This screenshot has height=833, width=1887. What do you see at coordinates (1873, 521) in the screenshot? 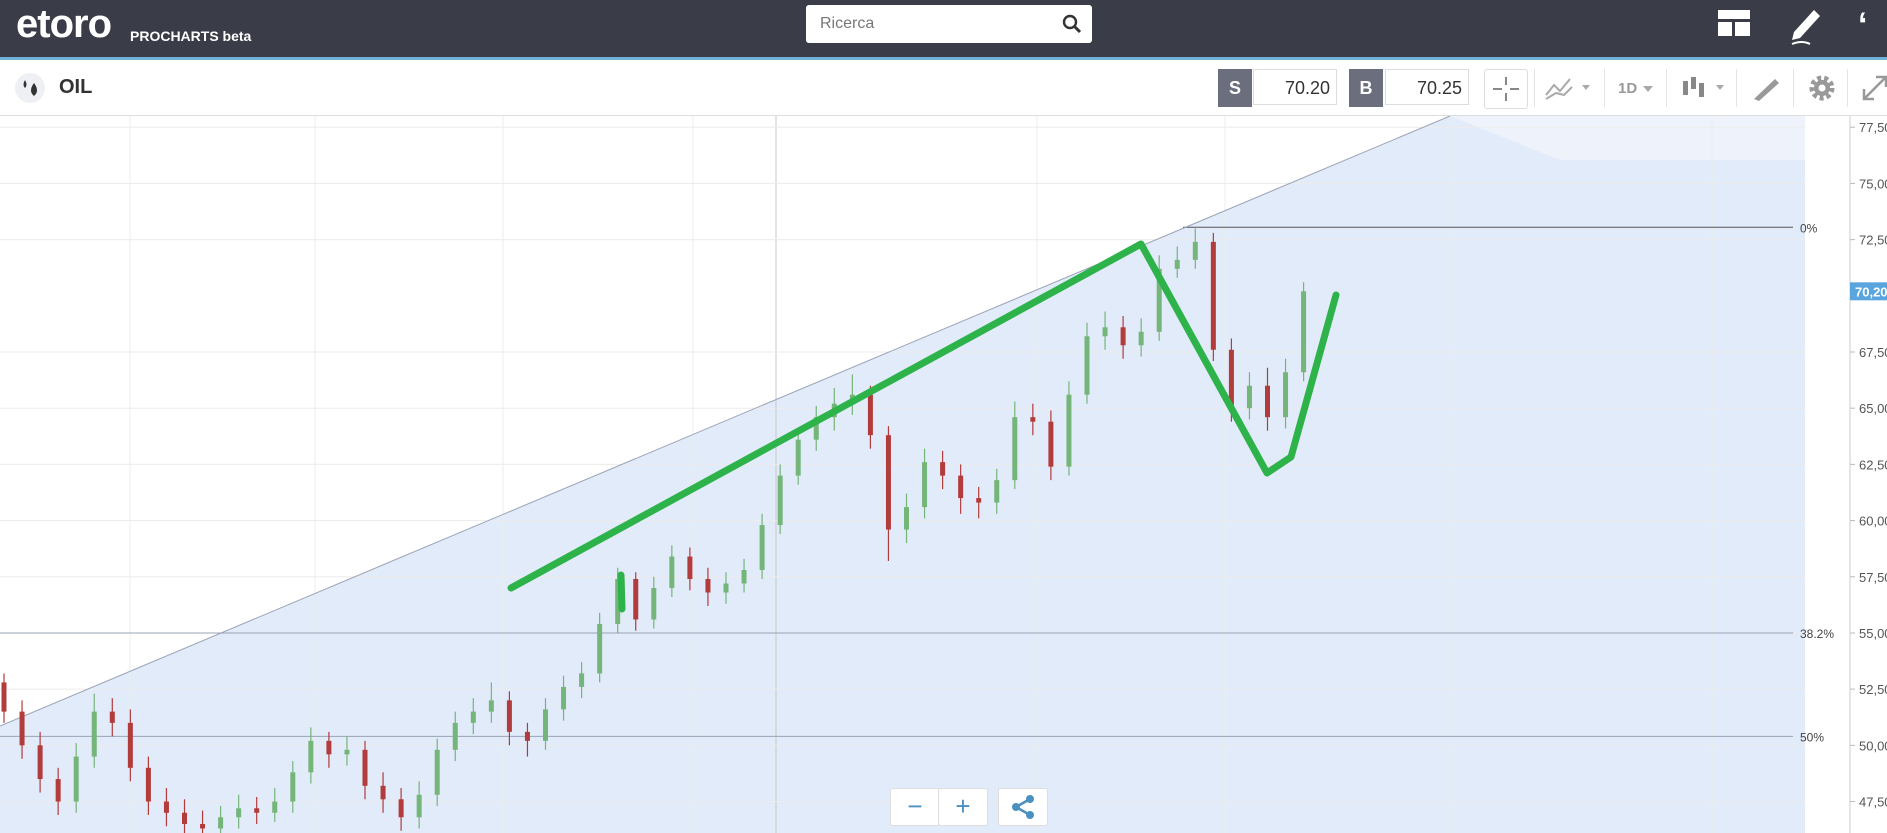
I see `y-tick-label: 60,00` at bounding box center [1873, 521].